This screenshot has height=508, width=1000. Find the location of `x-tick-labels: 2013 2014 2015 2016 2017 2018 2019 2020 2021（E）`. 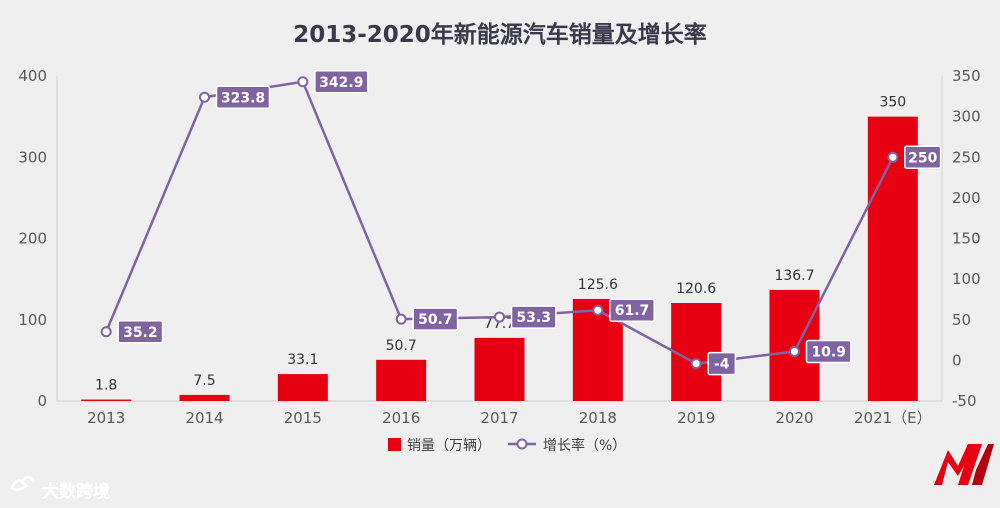

x-tick-labels: 2013 2014 2015 2016 2017 2018 2019 2020 2021（E） is located at coordinates (509, 418).